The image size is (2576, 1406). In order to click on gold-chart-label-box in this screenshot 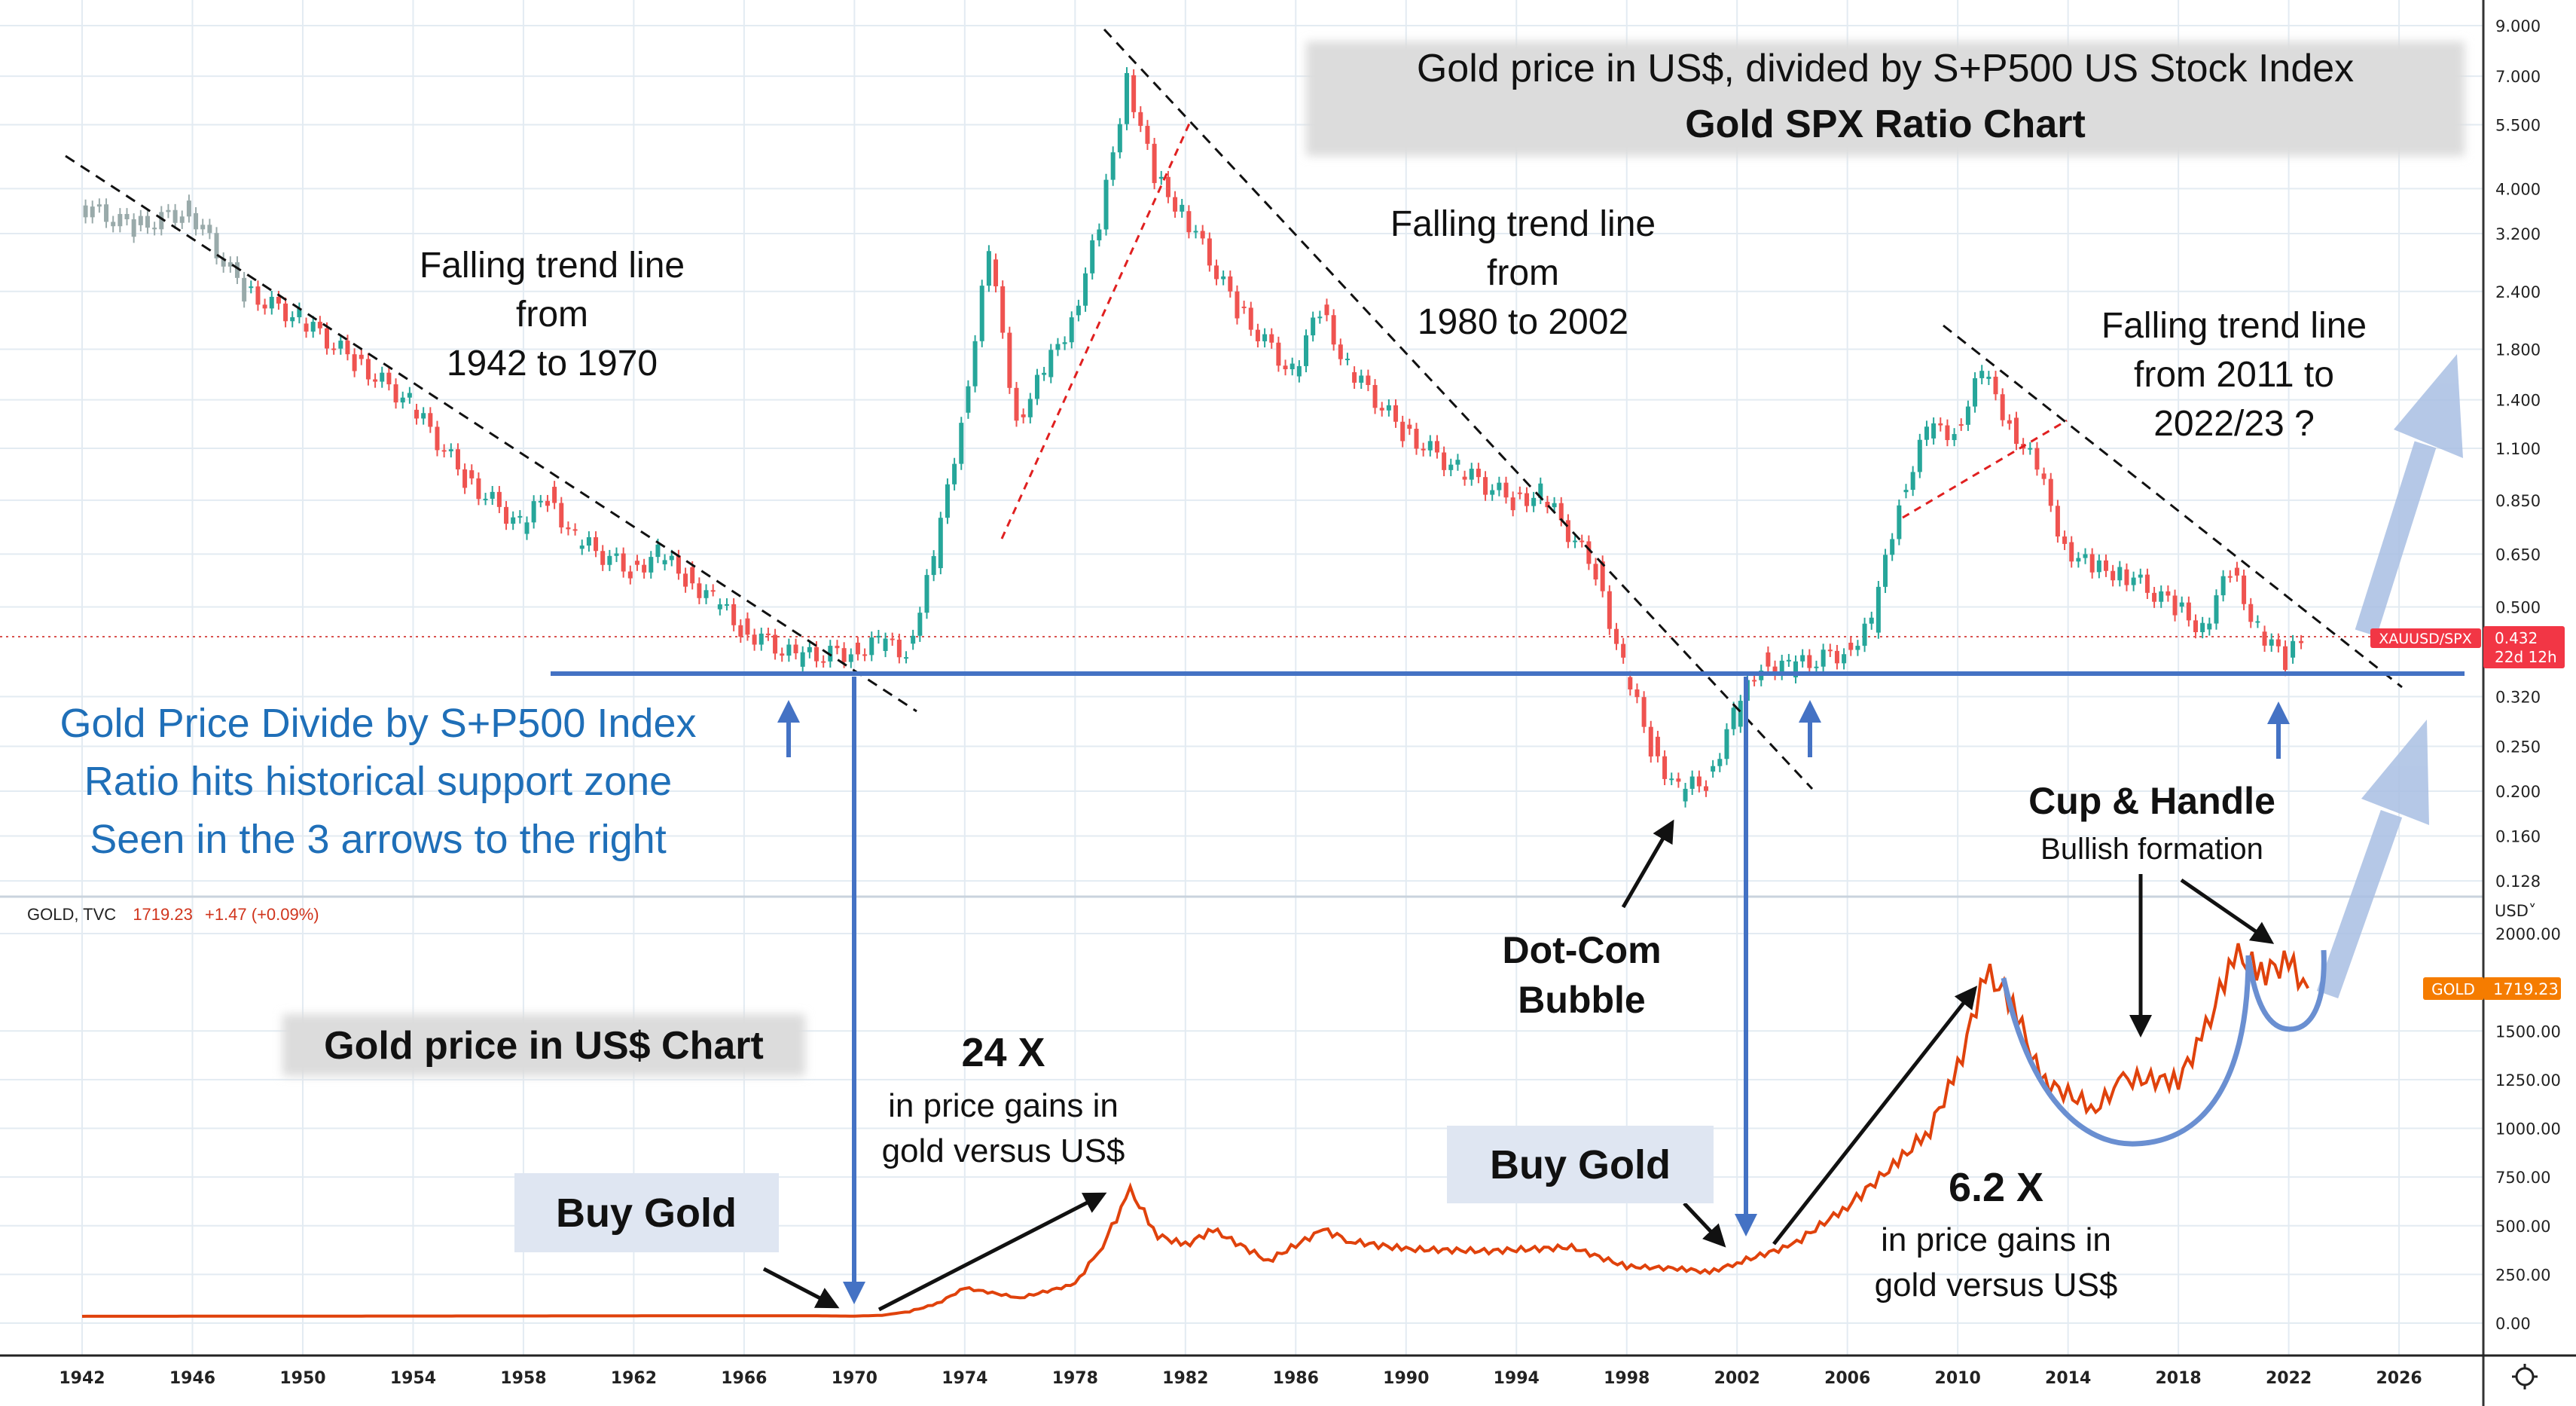, I will do `click(543, 1045)`.